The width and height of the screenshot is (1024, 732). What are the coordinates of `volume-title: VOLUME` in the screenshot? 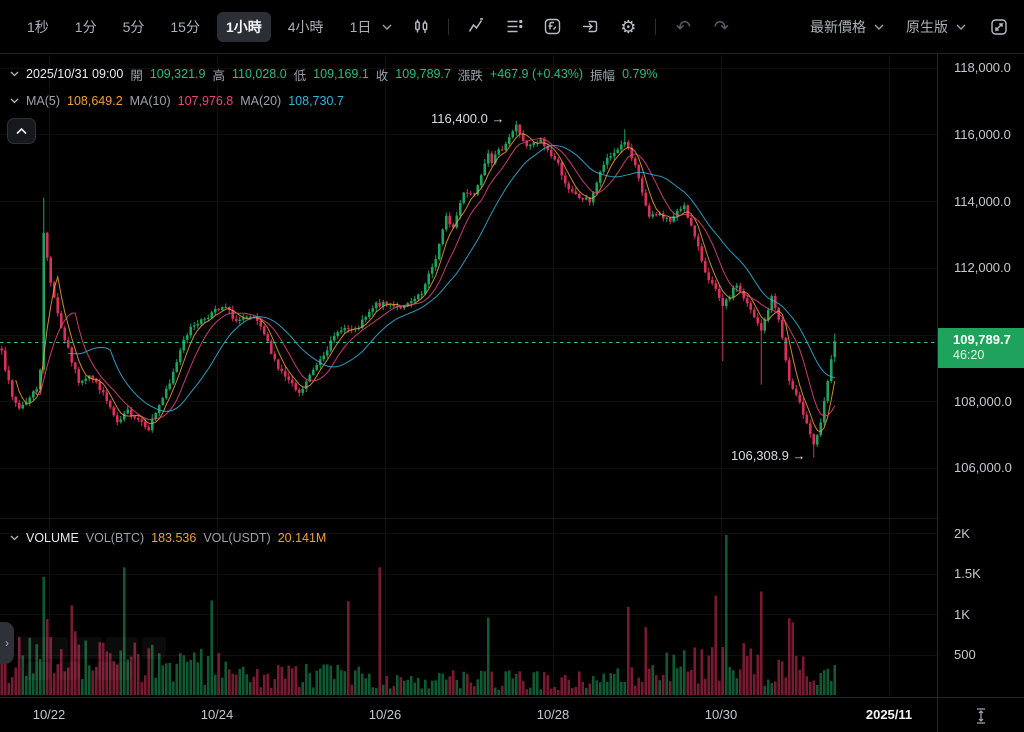 It's located at (52, 538).